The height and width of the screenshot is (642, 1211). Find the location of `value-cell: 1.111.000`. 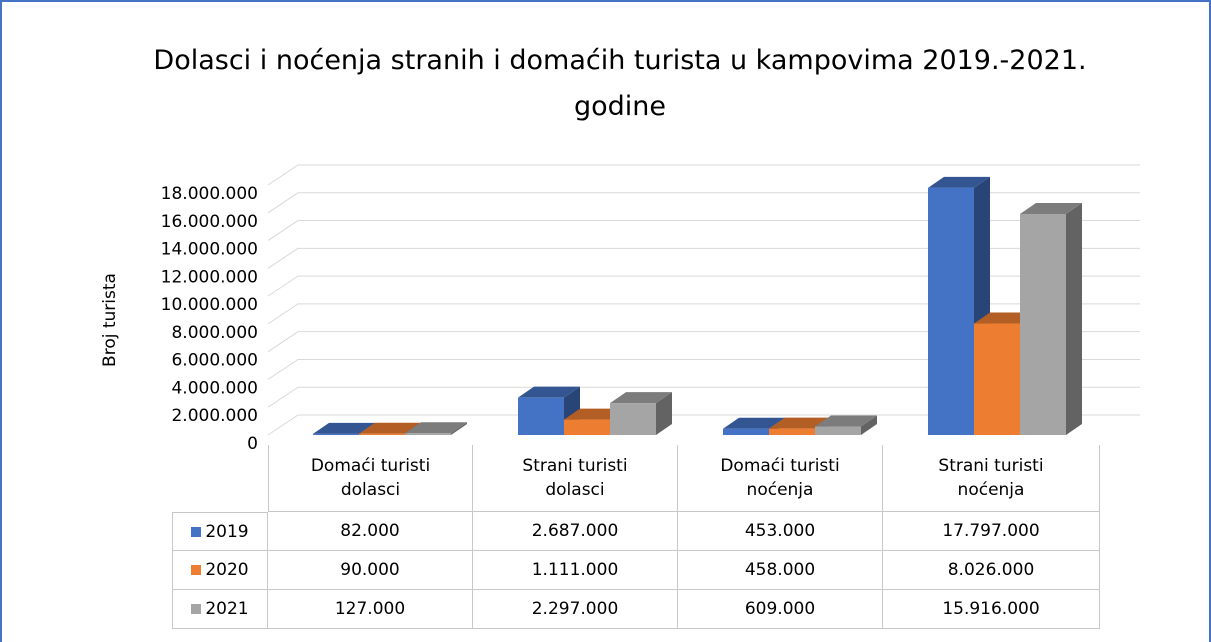

value-cell: 1.111.000 is located at coordinates (575, 570).